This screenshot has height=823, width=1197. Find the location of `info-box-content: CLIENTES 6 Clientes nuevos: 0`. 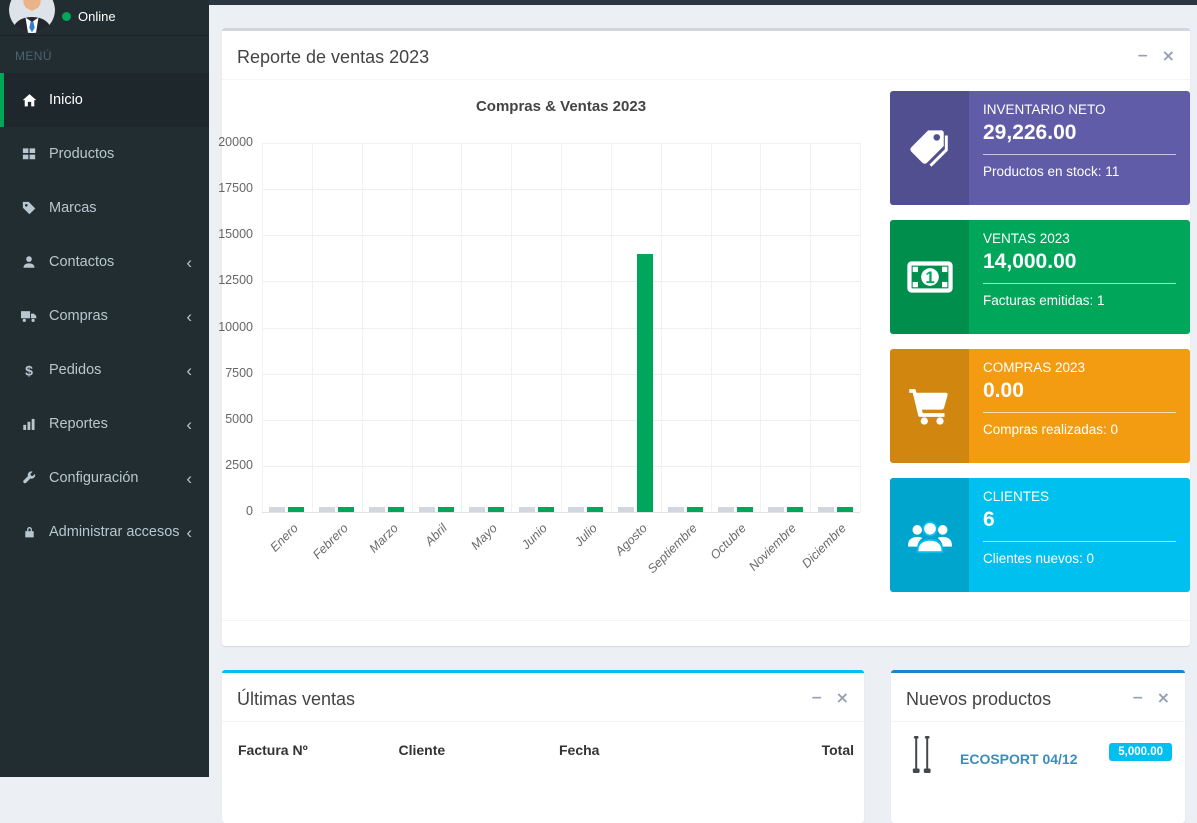

info-box-content: CLIENTES 6 Clientes nuevos: 0 is located at coordinates (1079, 535).